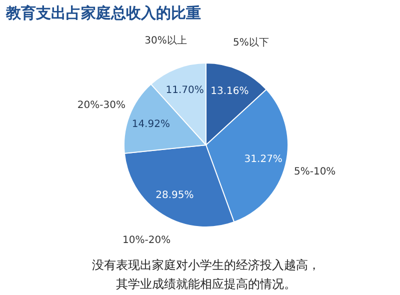  What do you see at coordinates (263, 159) in the screenshot?
I see `data-label: 31.27%` at bounding box center [263, 159].